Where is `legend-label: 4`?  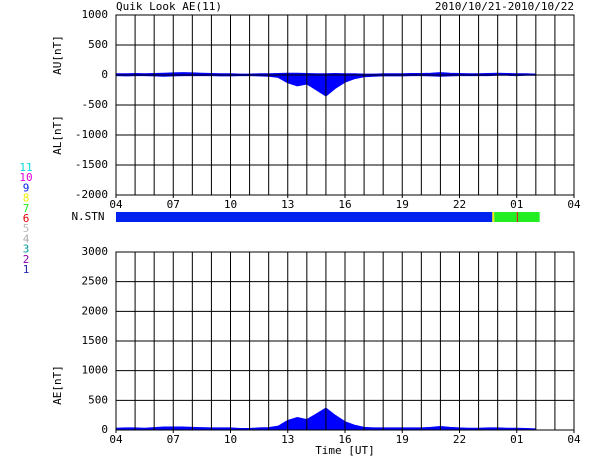
legend-label: 4 is located at coordinates (26, 238).